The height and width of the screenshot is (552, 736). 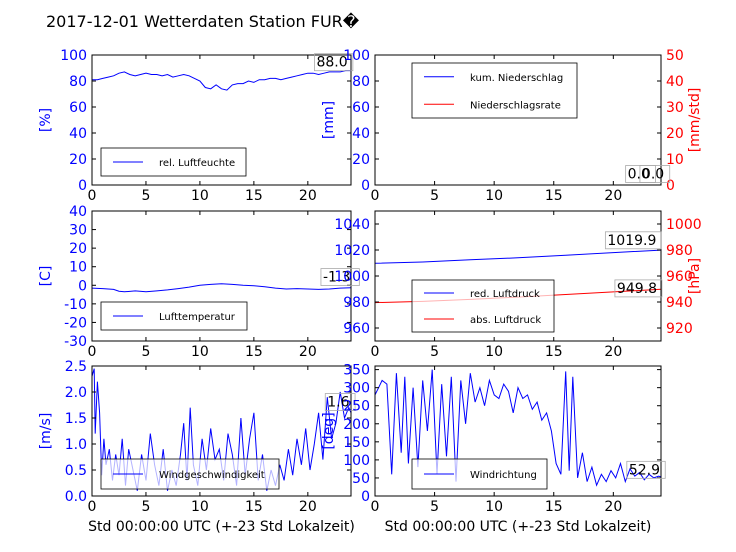 What do you see at coordinates (356, 329) in the screenshot?
I see `y-tick-label-pressure: 960` at bounding box center [356, 329].